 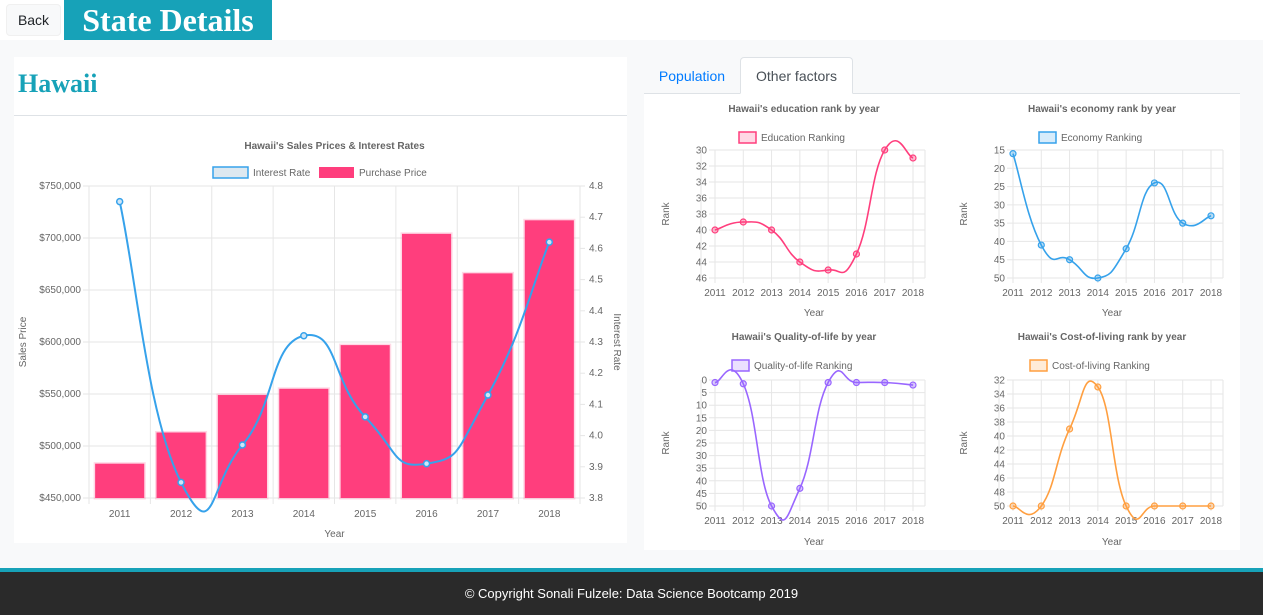 What do you see at coordinates (282, 173) in the screenshot?
I see `legend-label-interest: Interest Rate` at bounding box center [282, 173].